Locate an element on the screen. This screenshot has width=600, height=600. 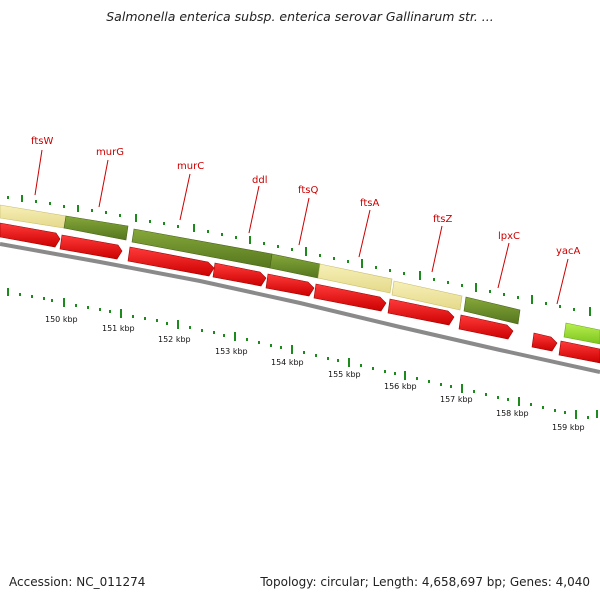
scale-label: 155 kbp is located at coordinates (344, 374).